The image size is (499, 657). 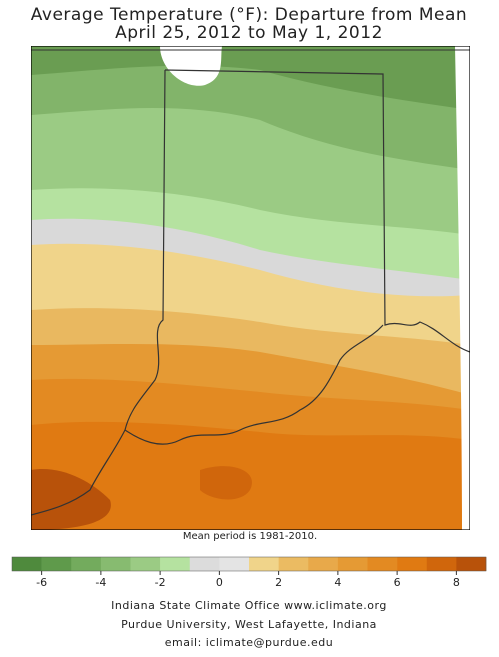 What do you see at coordinates (249, 642) in the screenshot?
I see `footer-line: email: iclimate@purdue.edu` at bounding box center [249, 642].